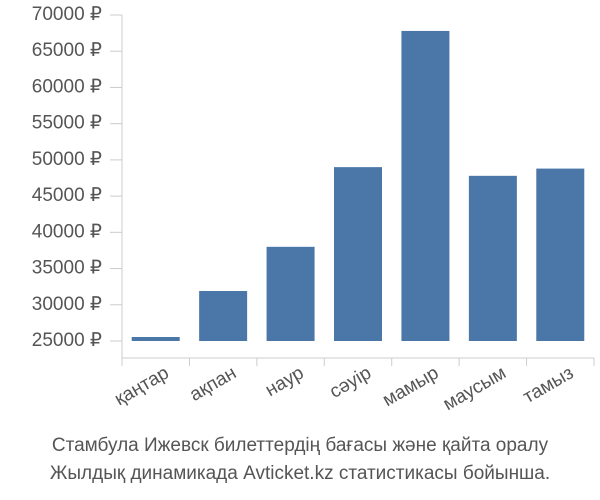 This screenshot has width=600, height=500. I want to click on y-tick-label: 40000 ₽, so click(67, 231).